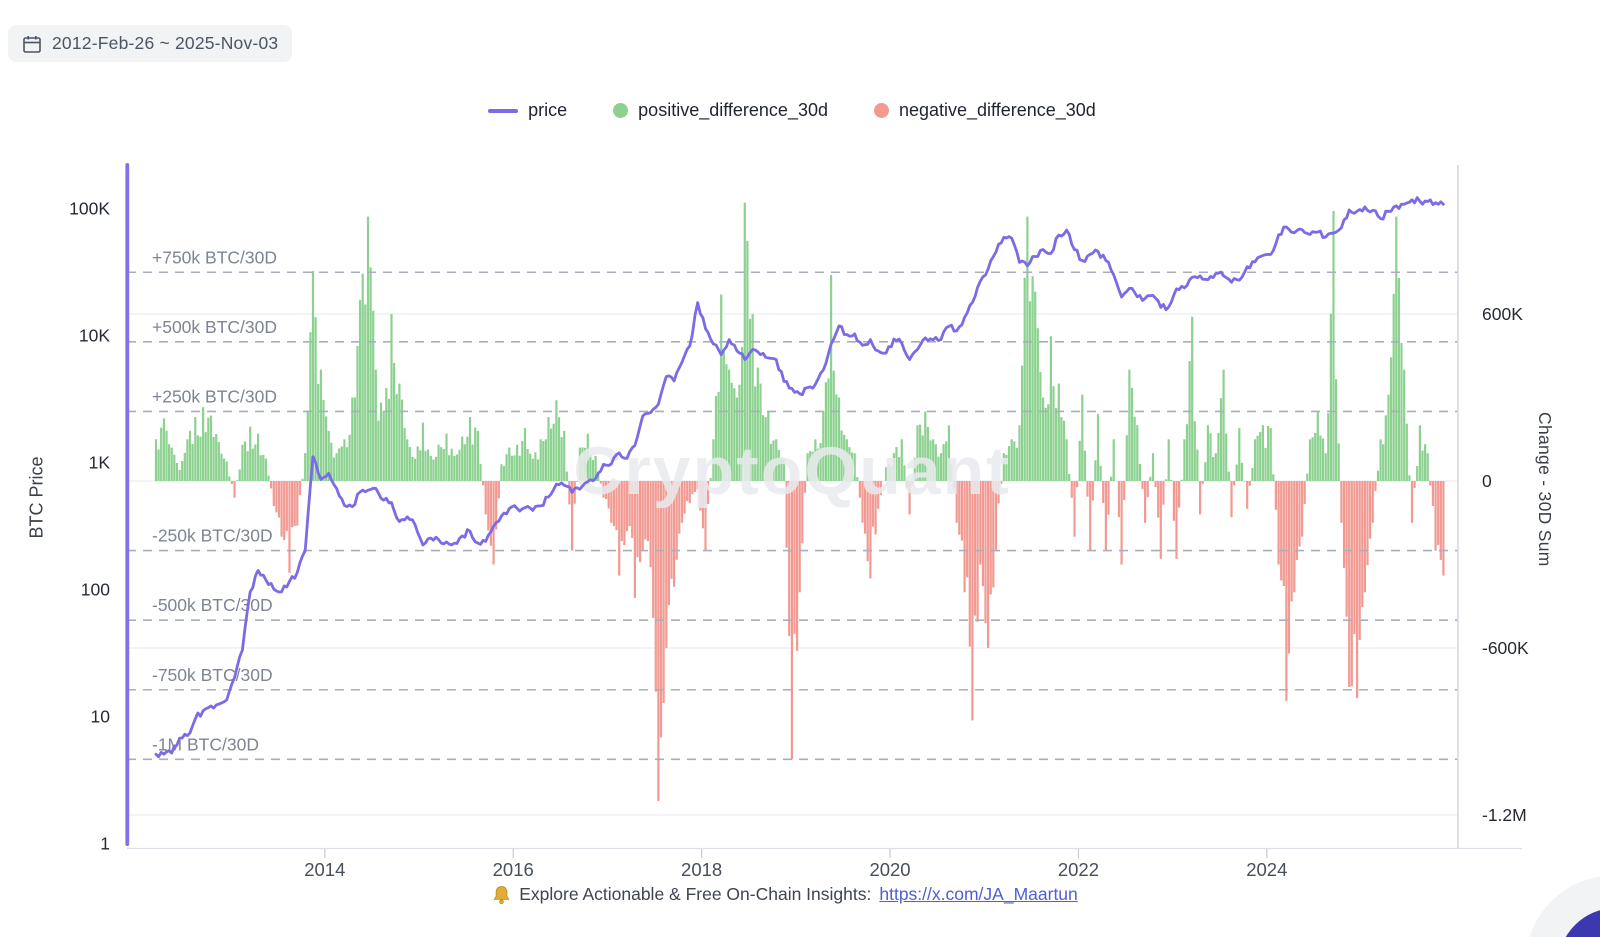 Image resolution: width=1600 pixels, height=937 pixels. I want to click on threshold-label: -750k BTC/30D, so click(212, 675).